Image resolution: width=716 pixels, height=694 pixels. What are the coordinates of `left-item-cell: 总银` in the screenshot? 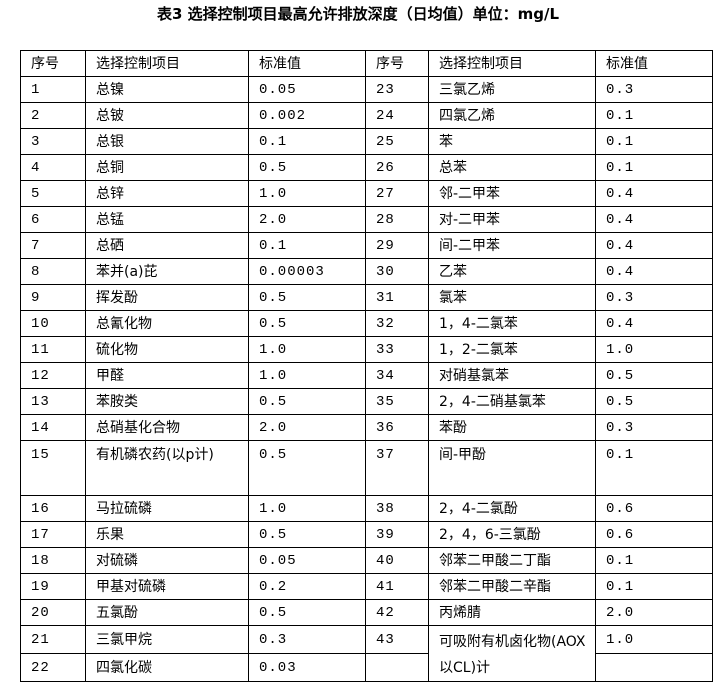 It's located at (167, 141).